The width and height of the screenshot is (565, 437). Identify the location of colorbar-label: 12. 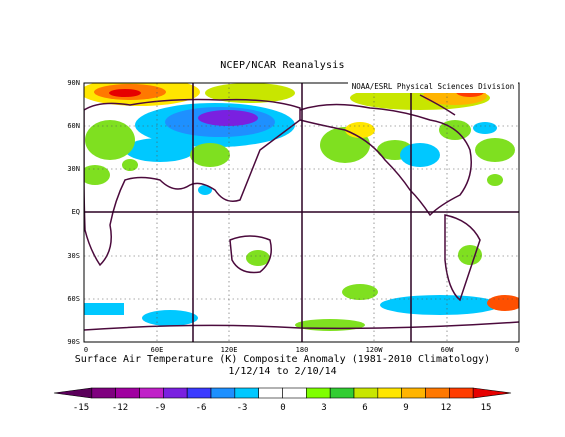
(446, 408).